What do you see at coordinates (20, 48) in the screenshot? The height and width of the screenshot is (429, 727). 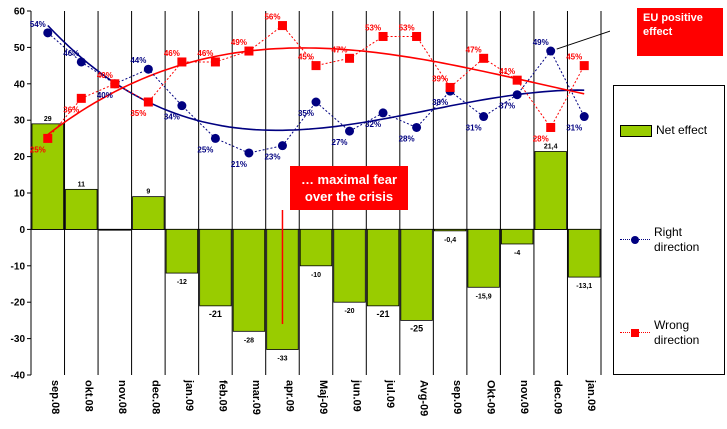 I see `y-tick-label: 50` at bounding box center [20, 48].